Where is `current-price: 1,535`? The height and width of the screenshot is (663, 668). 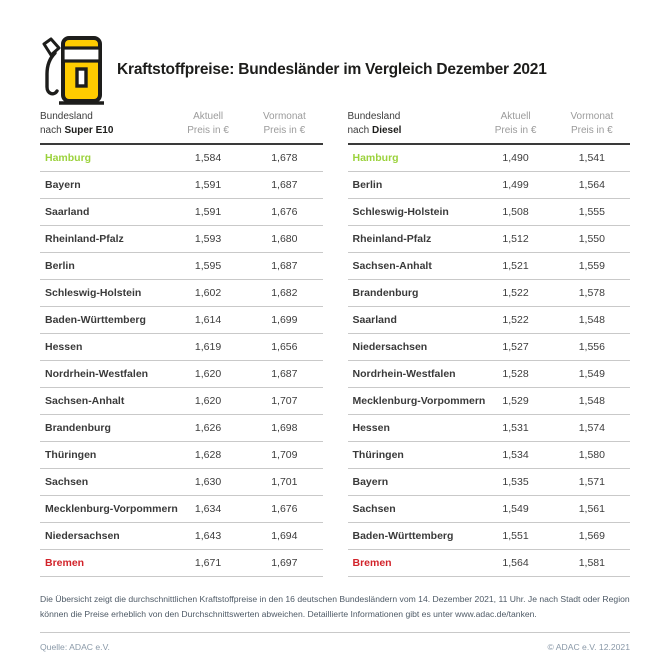 current-price: 1,535 is located at coordinates (515, 482).